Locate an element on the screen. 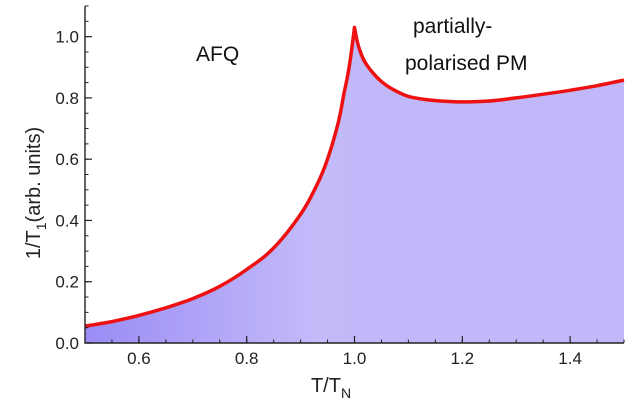 This screenshot has width=639, height=405. x-axis-label-main: T/T is located at coordinates (326, 386).